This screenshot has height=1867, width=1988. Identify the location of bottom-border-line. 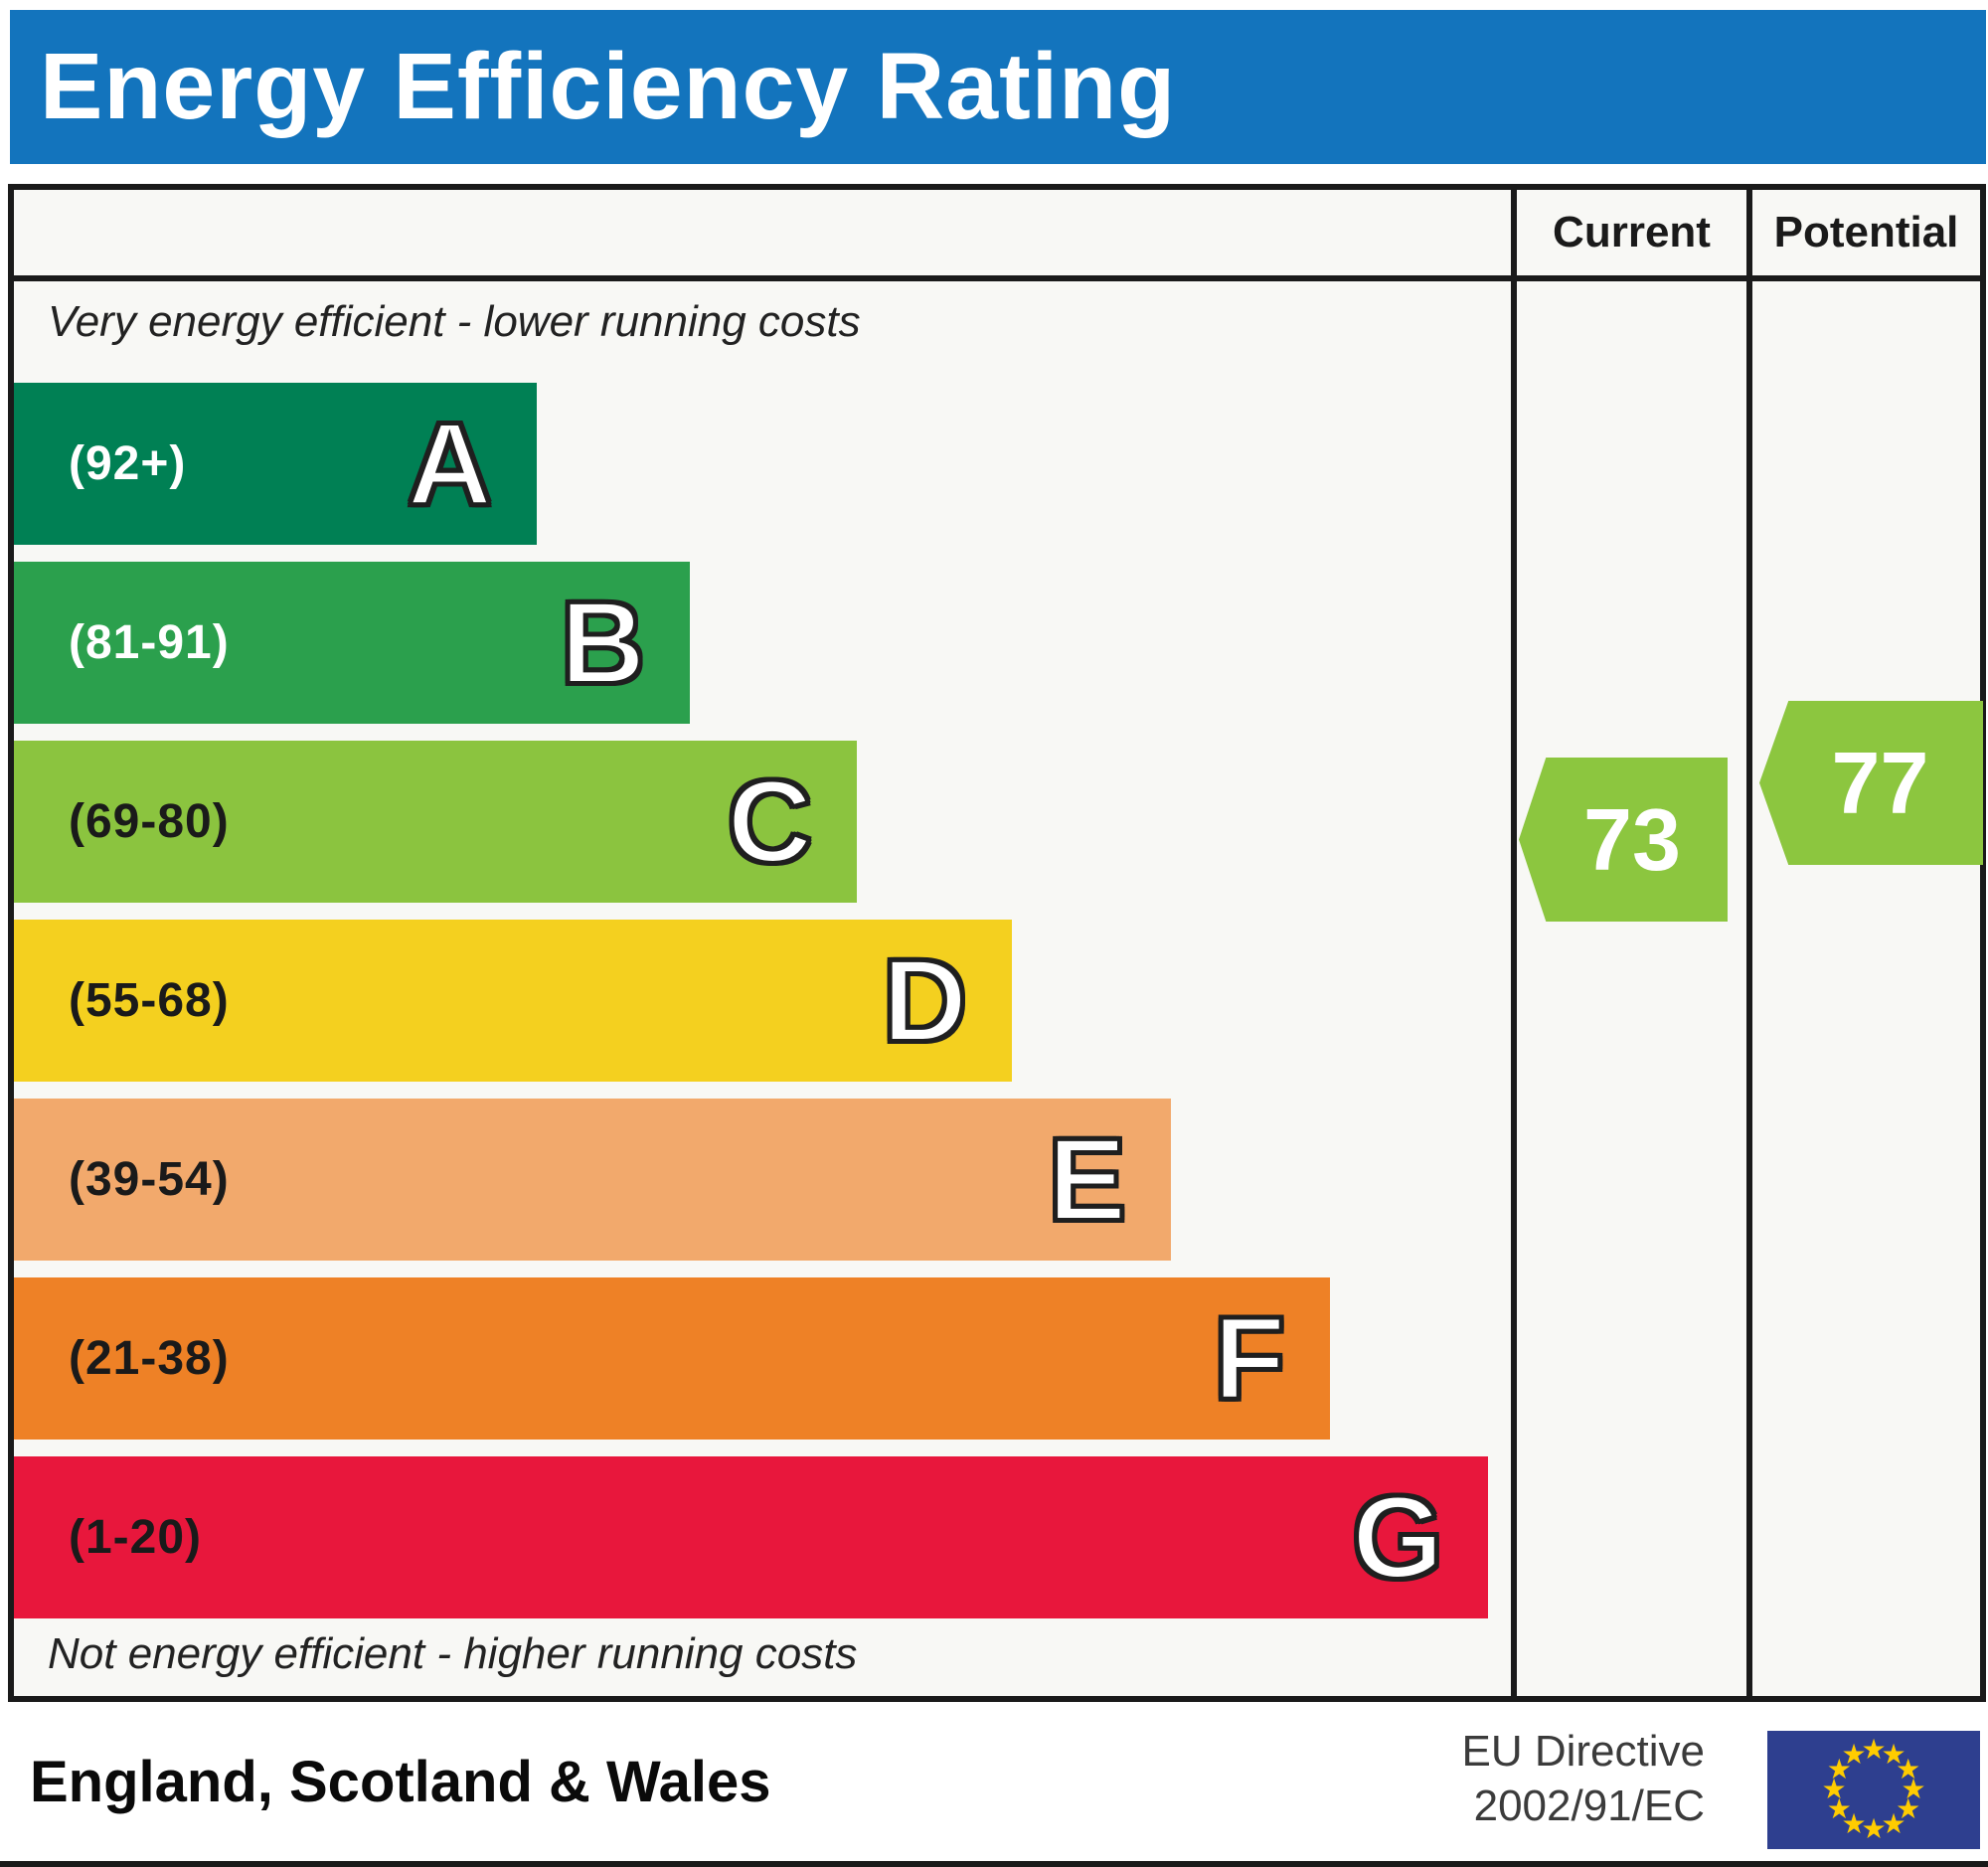
(994, 1864).